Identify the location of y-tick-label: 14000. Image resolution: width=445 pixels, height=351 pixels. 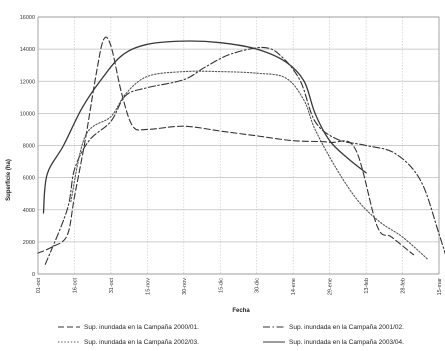
(27, 50).